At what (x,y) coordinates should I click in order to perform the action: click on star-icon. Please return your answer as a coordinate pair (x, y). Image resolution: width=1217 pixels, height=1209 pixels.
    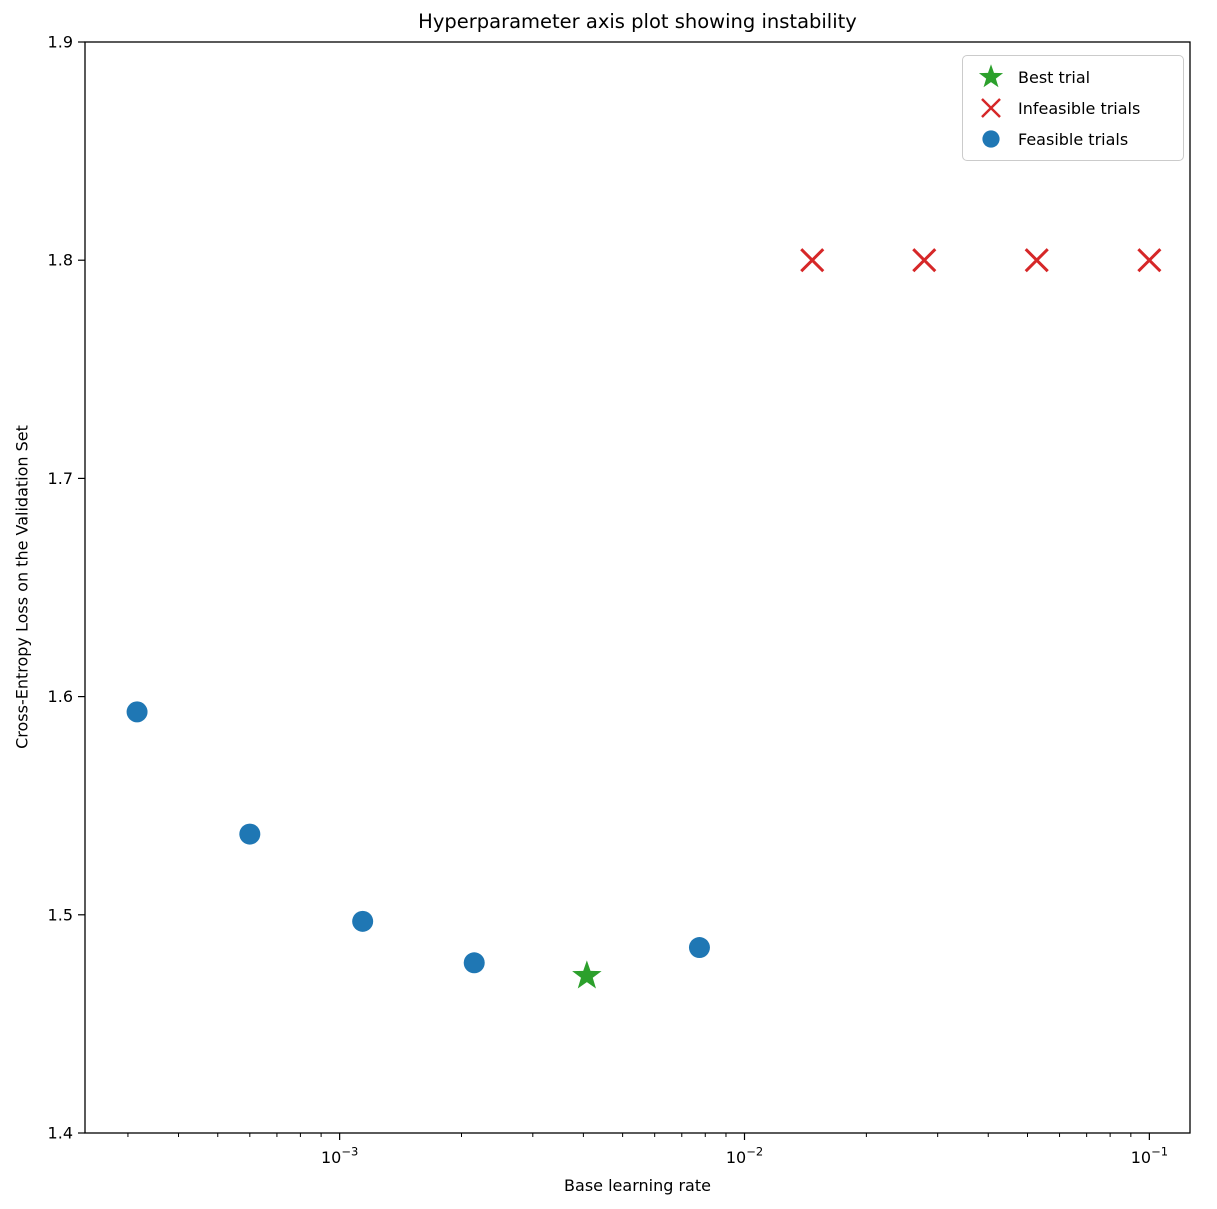
    Looking at the image, I should click on (991, 76).